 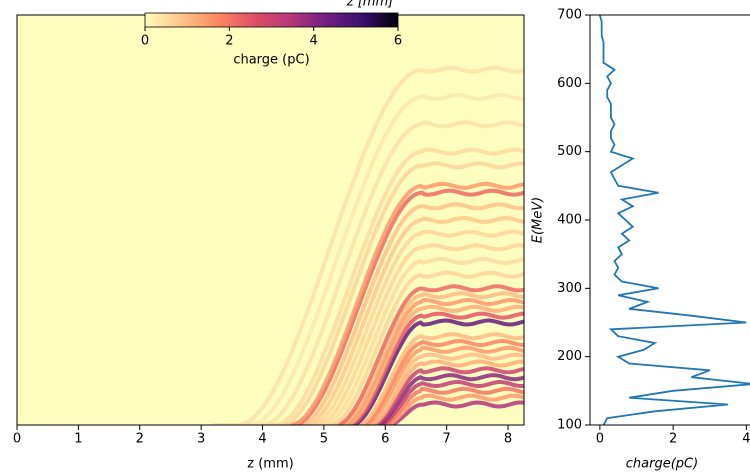 I want to click on y-tick-label: 200, so click(x=569, y=356).